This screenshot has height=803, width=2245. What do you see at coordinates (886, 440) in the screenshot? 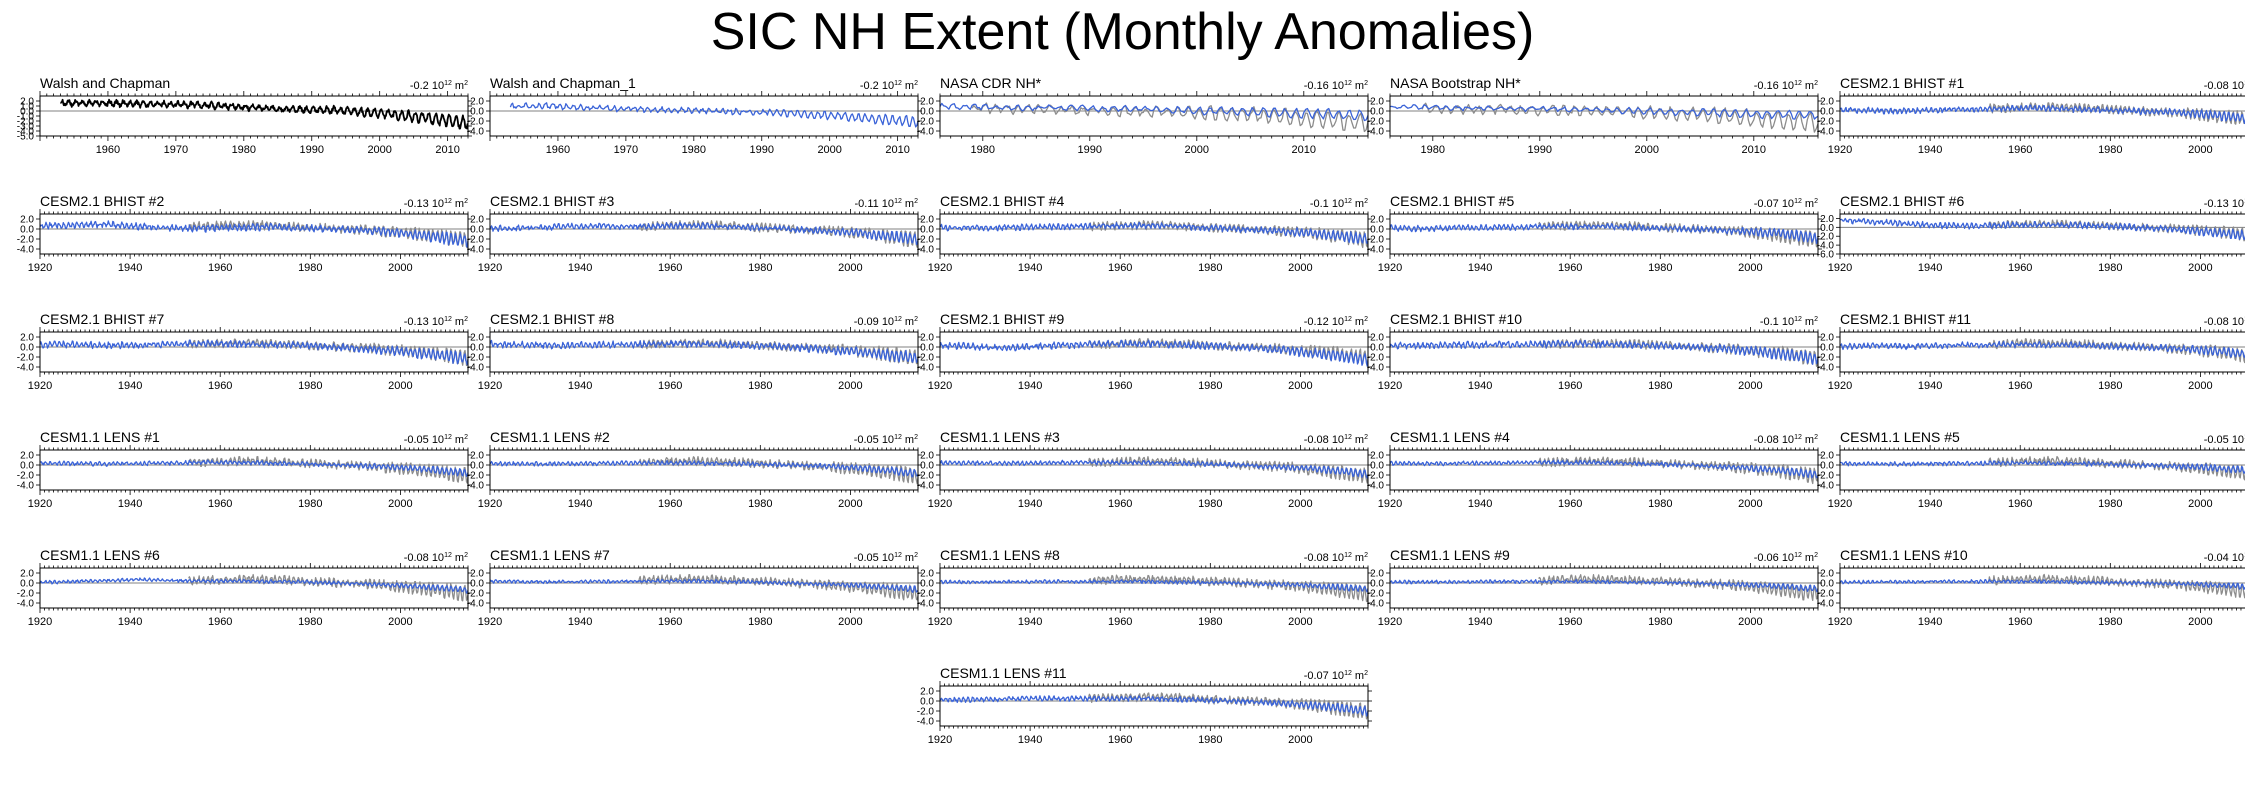
I see `panel-mean-label: -0.05 1012 m2` at bounding box center [886, 440].